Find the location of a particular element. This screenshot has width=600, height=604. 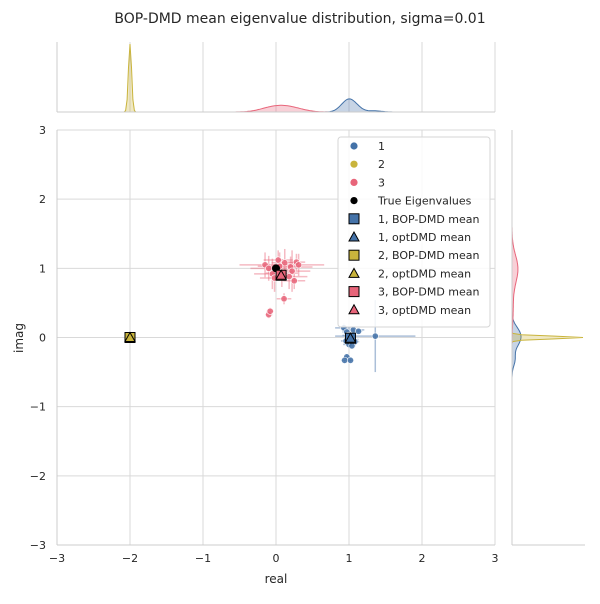

marginal-right-kde is located at coordinates (547, 337).